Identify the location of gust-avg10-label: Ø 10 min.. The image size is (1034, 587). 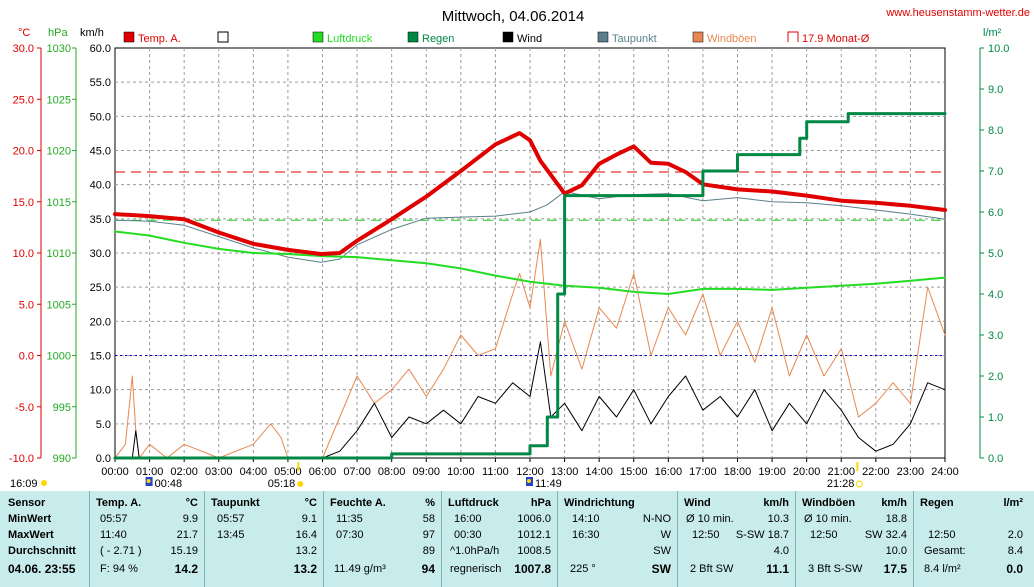
(828, 519).